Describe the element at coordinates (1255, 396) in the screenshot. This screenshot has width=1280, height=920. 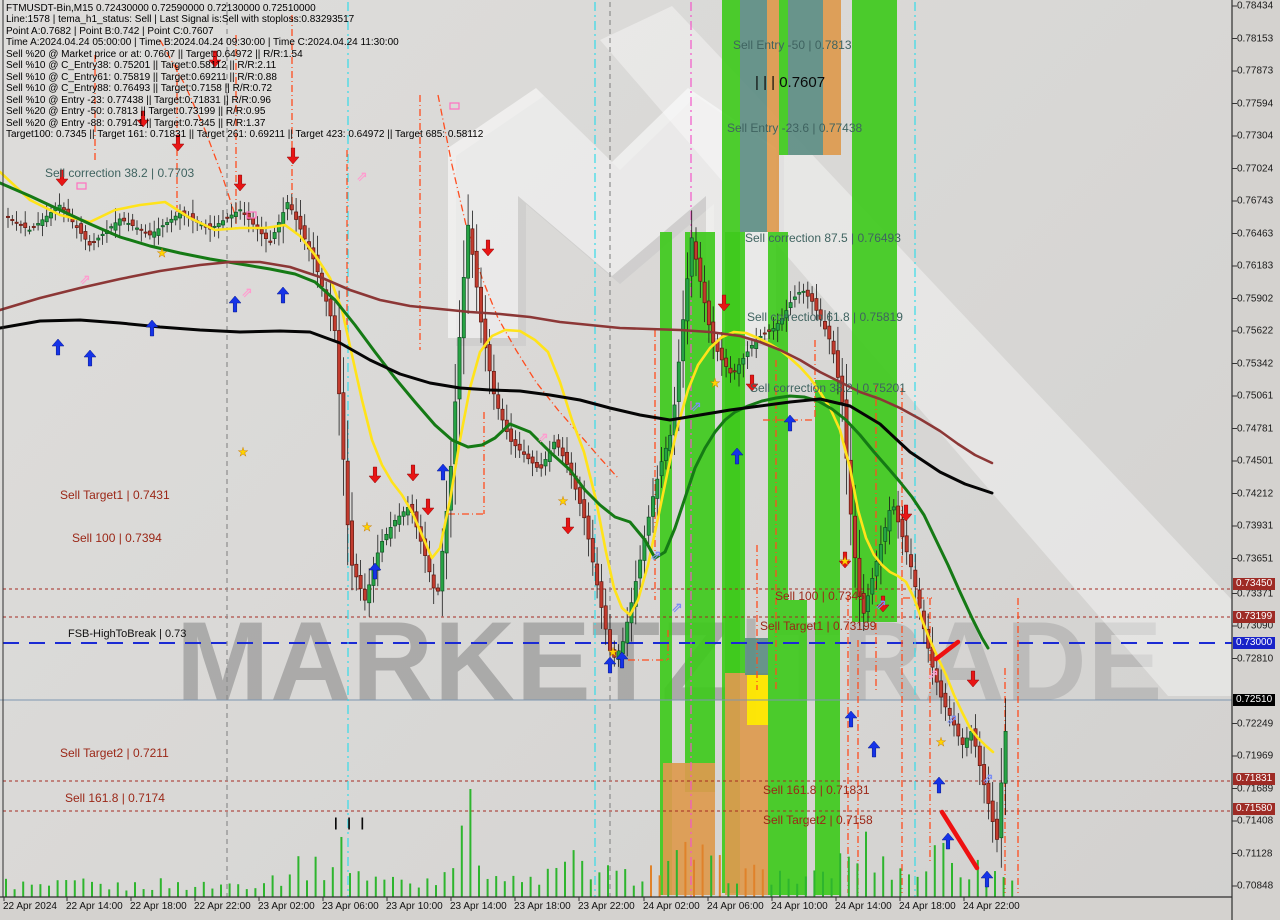
I see `price-tick-label: 0.75061` at that location.